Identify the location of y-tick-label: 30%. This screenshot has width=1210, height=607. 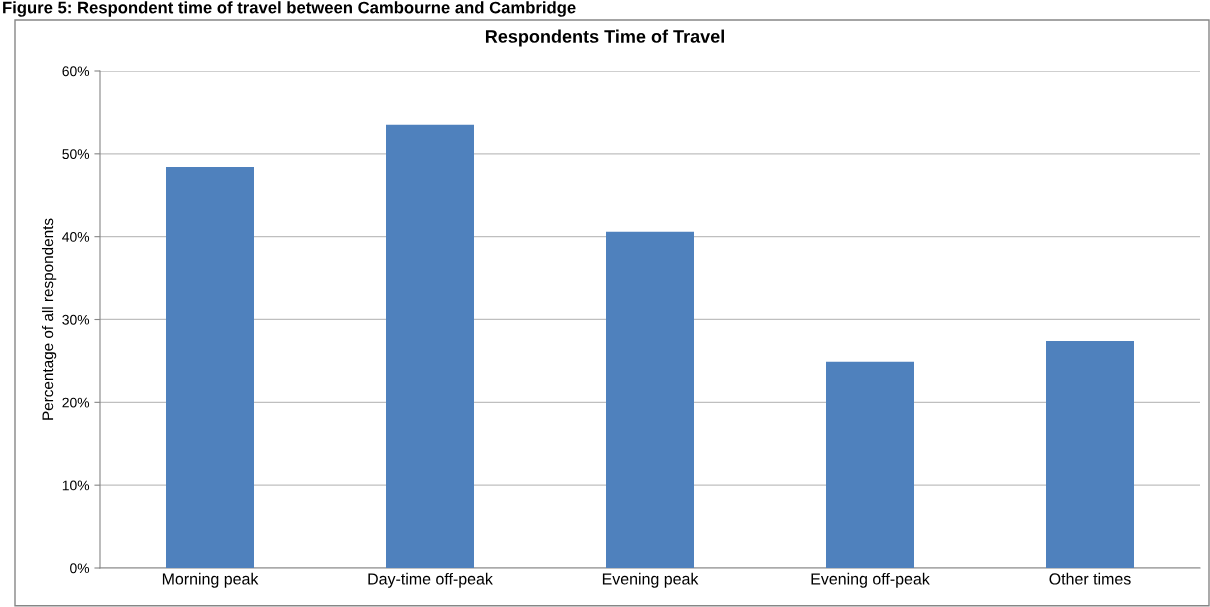
(76, 319).